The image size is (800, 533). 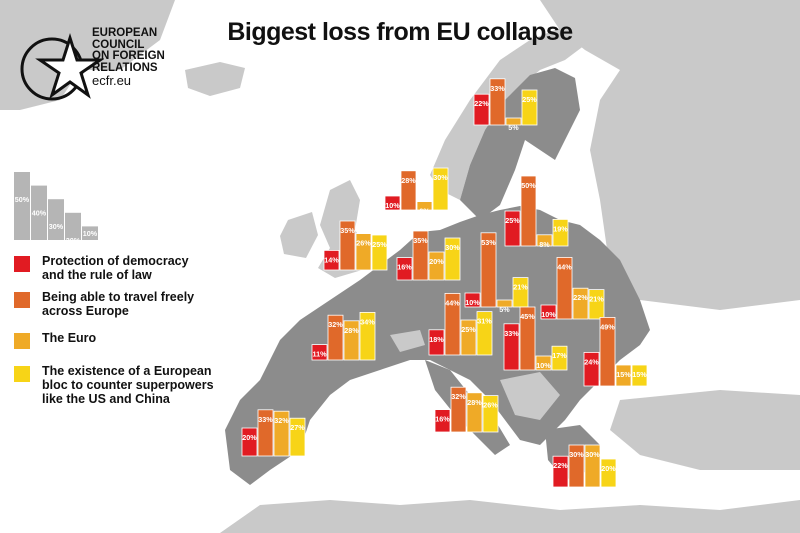 I want to click on scale-label: 30%, so click(x=56, y=226).